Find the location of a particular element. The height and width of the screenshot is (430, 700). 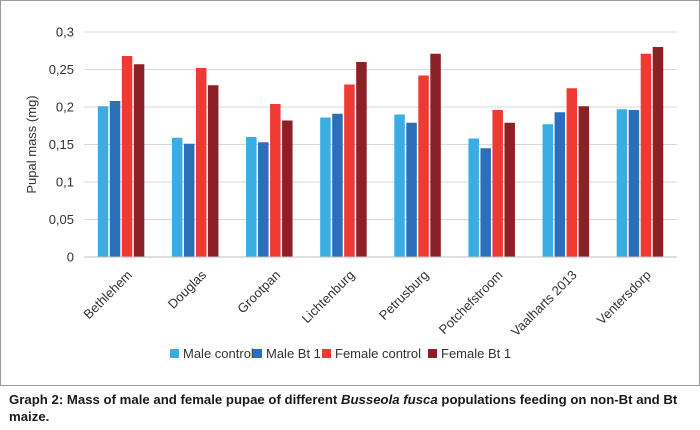

x-tick-label: Grootpan is located at coordinates (258, 291).